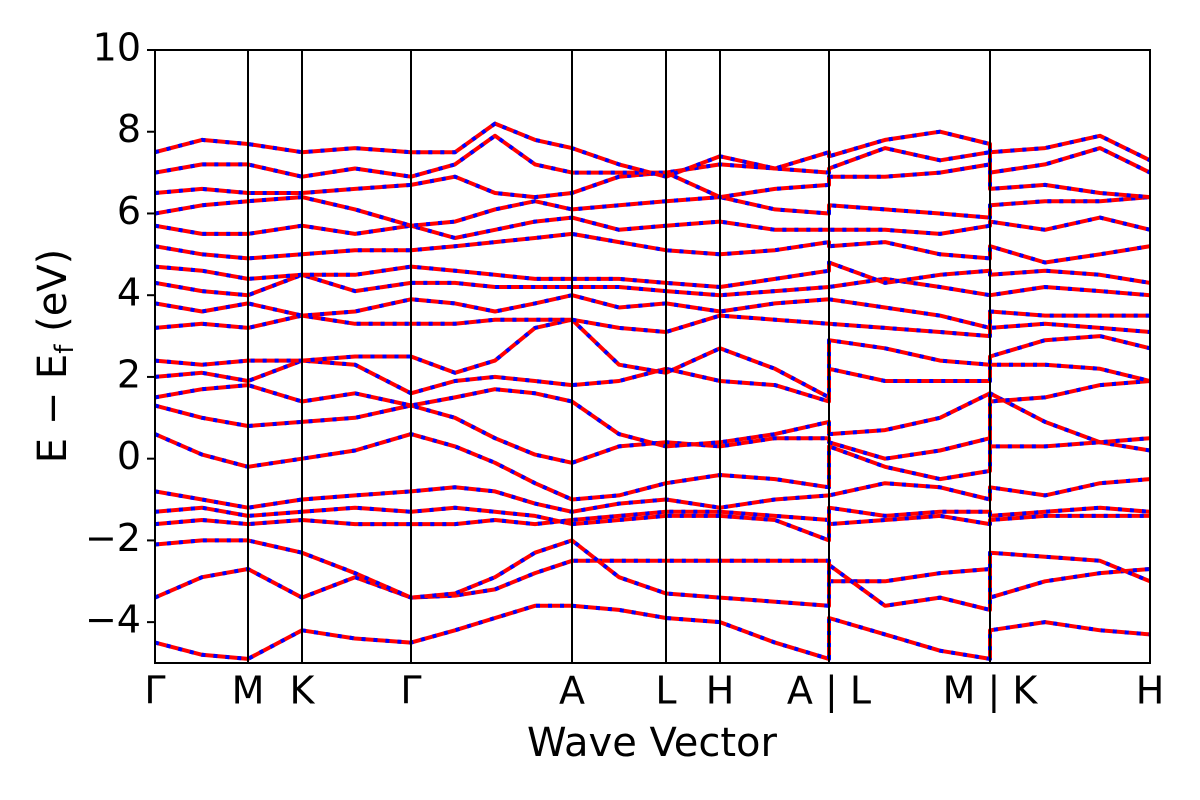 Image resolution: width=1200 pixels, height=800 pixels. I want to click on x-tick-label: L, so click(665, 691).